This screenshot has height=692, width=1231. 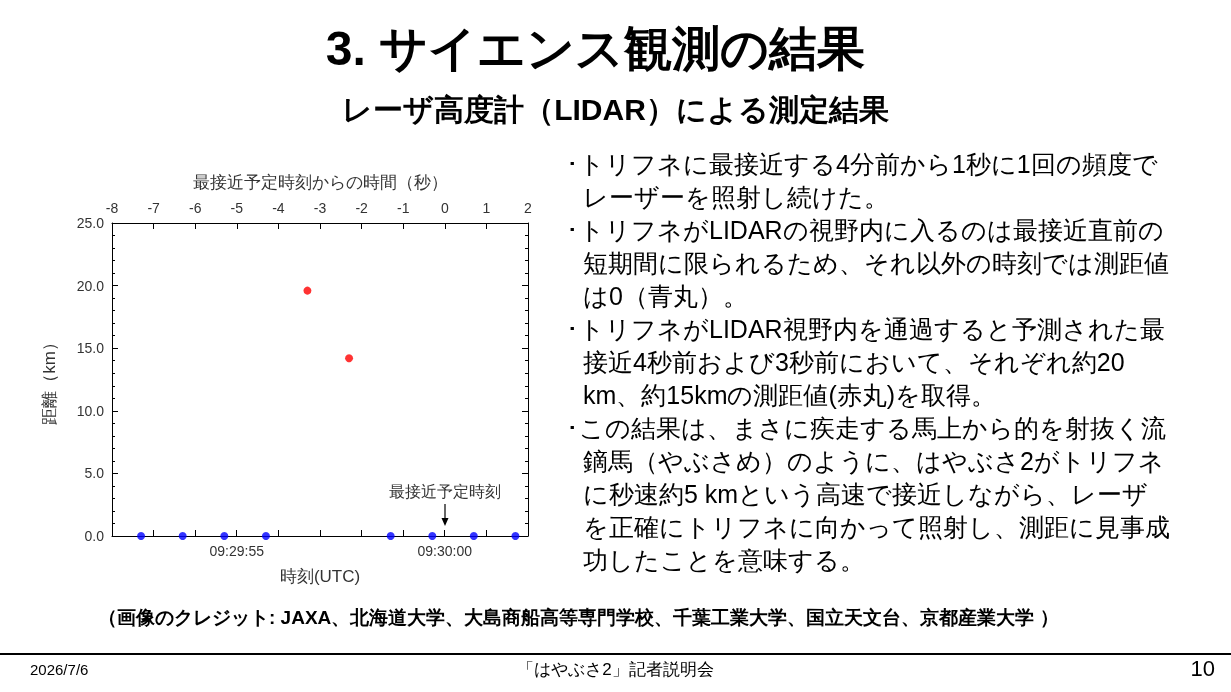 I want to click on x2-tick-label: -7, so click(x=154, y=208).